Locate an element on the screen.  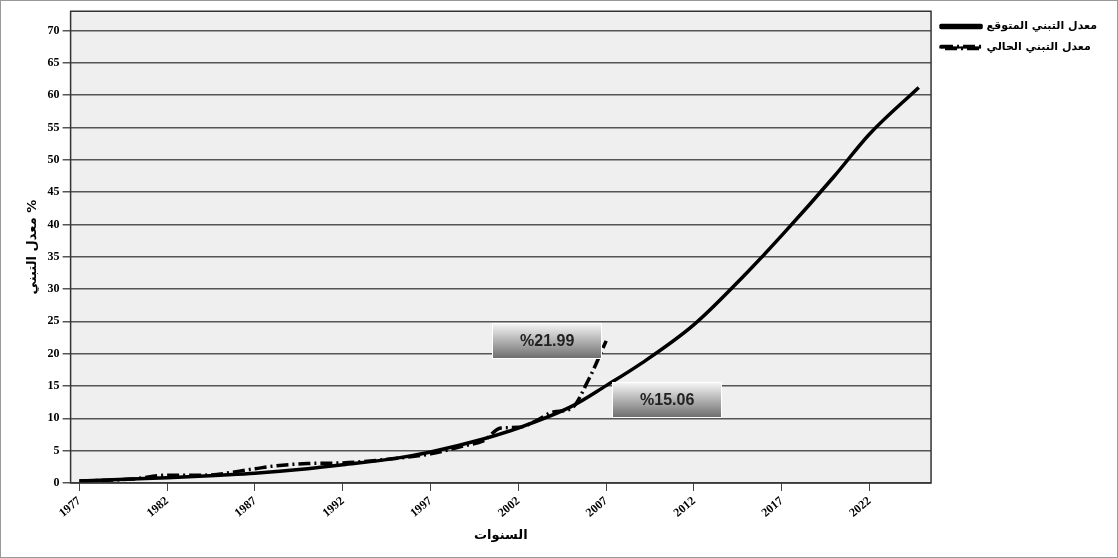
y-tick-label: 5 is located at coordinates (56, 449).